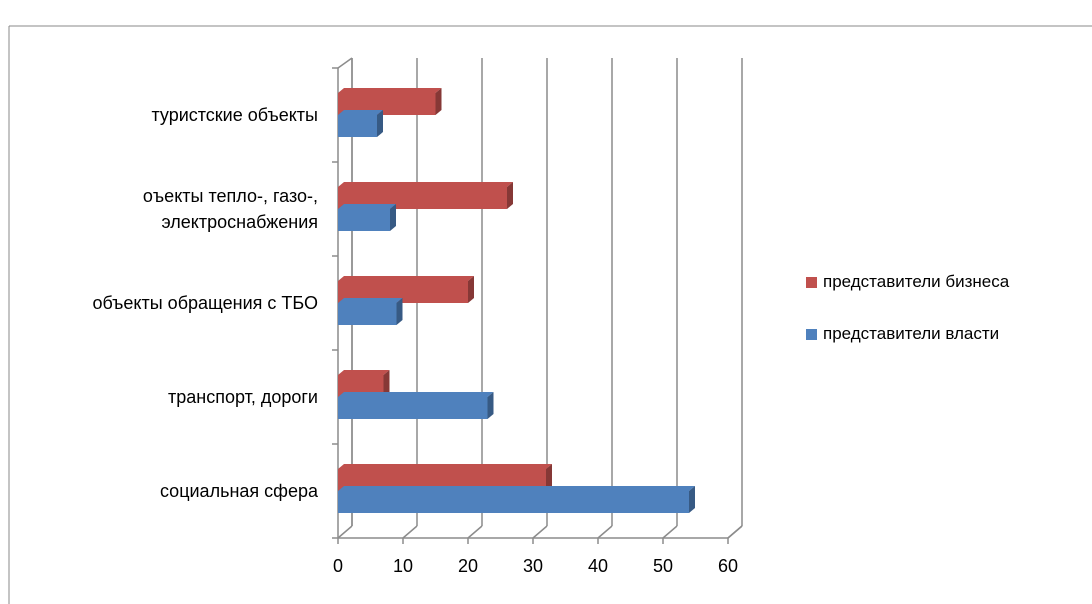 This screenshot has width=1092, height=604. Describe the element at coordinates (238, 491) in the screenshot. I see `category-label: социальная сфера` at that location.